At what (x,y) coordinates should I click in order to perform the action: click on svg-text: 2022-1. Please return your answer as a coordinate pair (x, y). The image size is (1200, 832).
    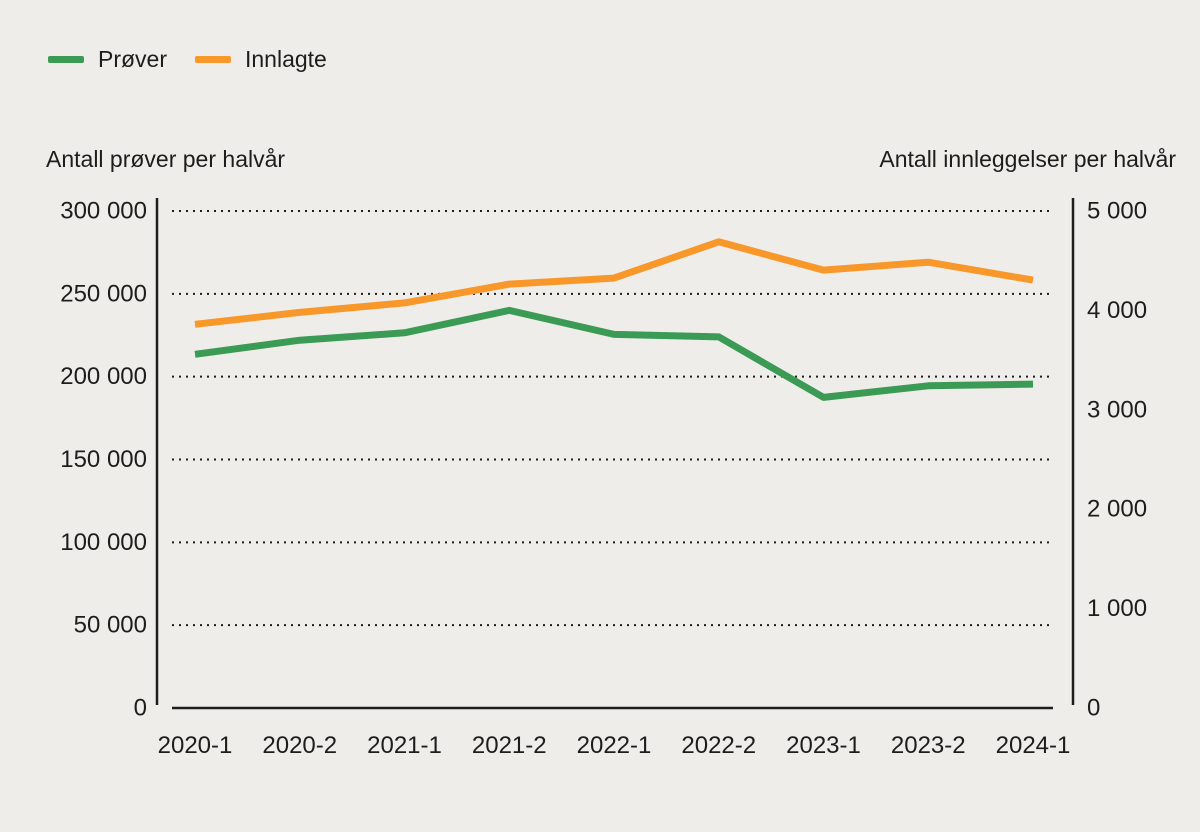
    Looking at the image, I should click on (614, 745).